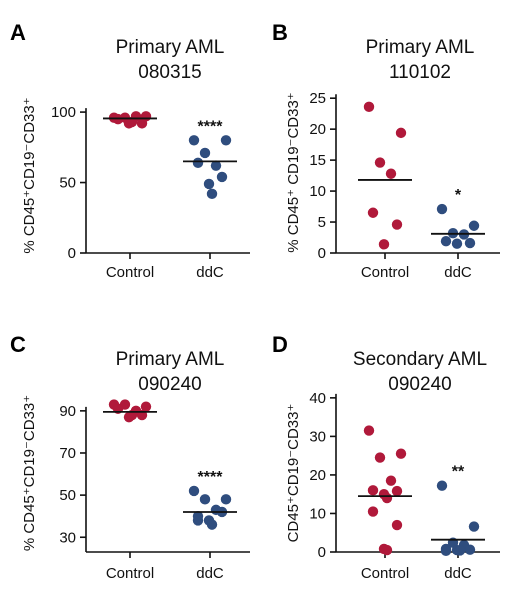 Image resolution: width=520 pixels, height=600 pixels. What do you see at coordinates (63, 112) in the screenshot?
I see `y-tick-label: 100` at bounding box center [63, 112].